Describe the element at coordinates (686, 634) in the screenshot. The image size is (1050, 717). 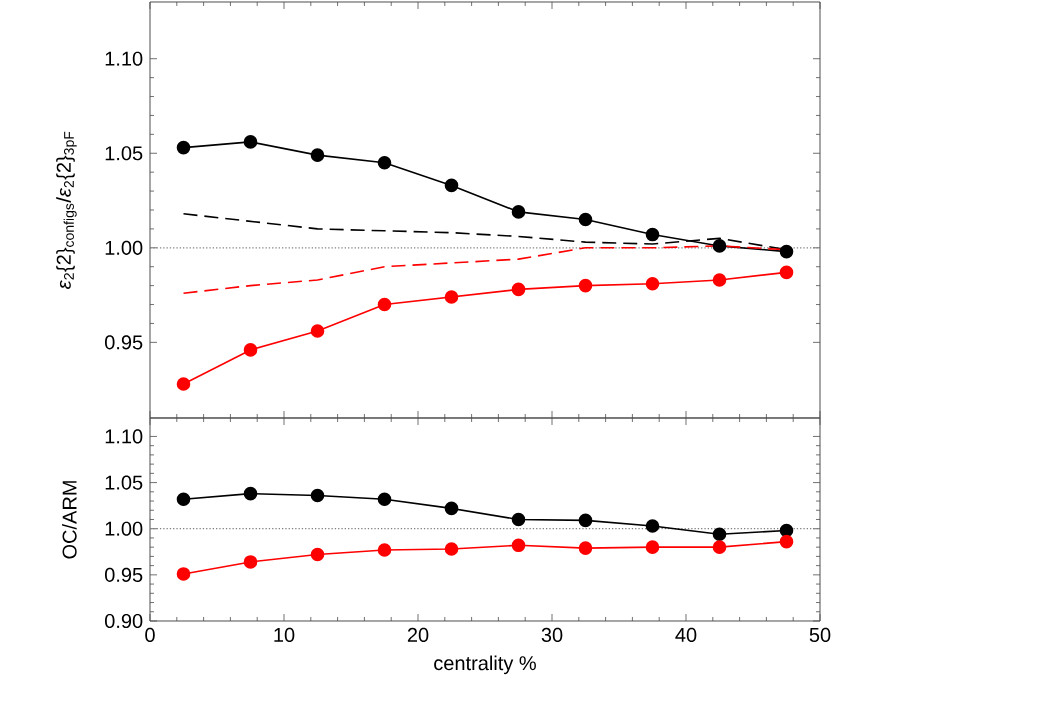
I see `x-tick-label: 40` at that location.